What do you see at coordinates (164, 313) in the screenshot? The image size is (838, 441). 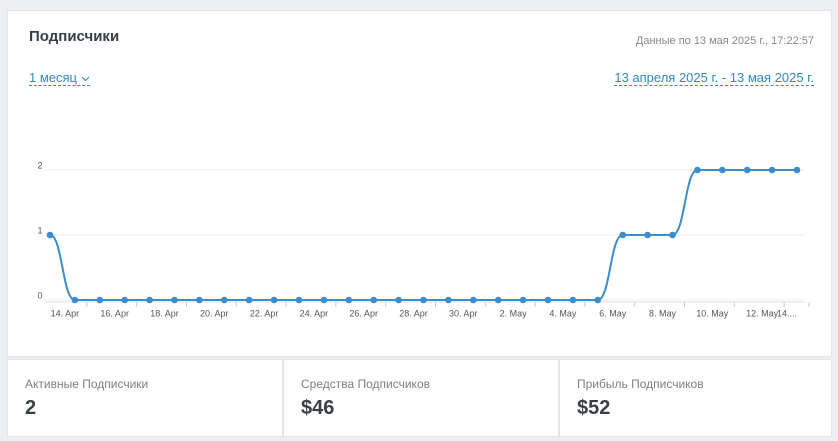 I see `x-tick-label: 18. Apr` at bounding box center [164, 313].